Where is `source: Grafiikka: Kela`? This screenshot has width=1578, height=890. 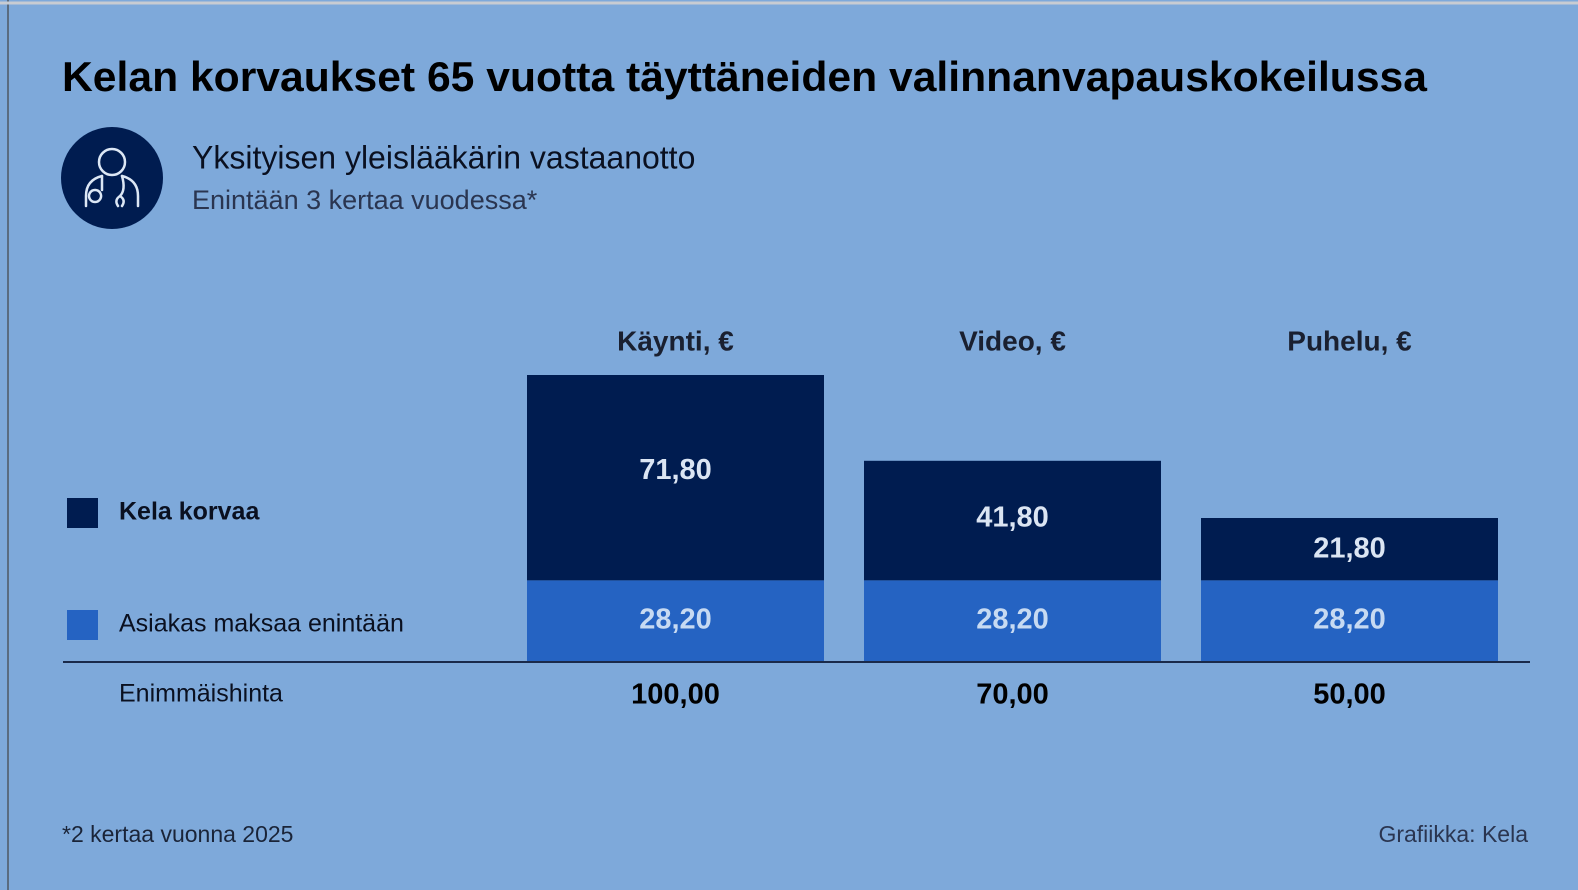 source: Grafiikka: Kela is located at coordinates (1453, 834).